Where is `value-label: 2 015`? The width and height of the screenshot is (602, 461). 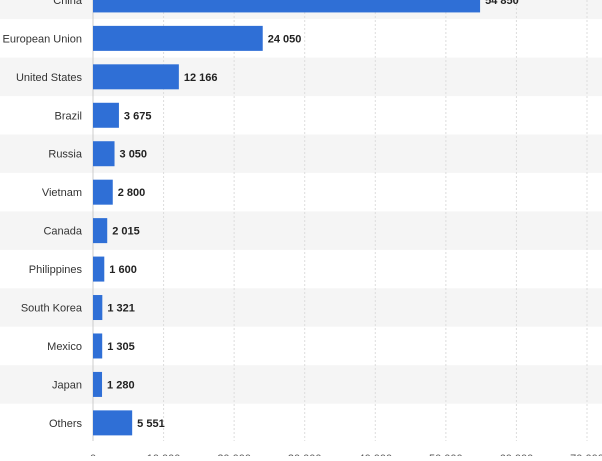
value-label: 2 015 is located at coordinates (126, 232).